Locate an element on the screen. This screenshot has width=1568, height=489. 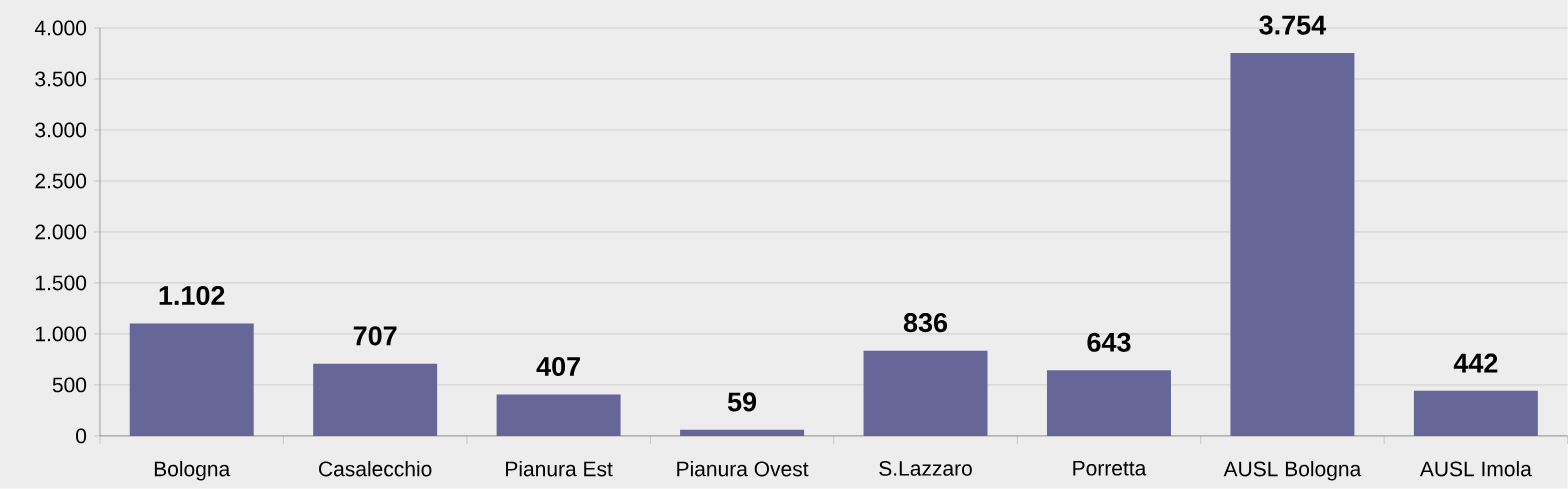
x-tick-label: Pianura Est is located at coordinates (559, 469).